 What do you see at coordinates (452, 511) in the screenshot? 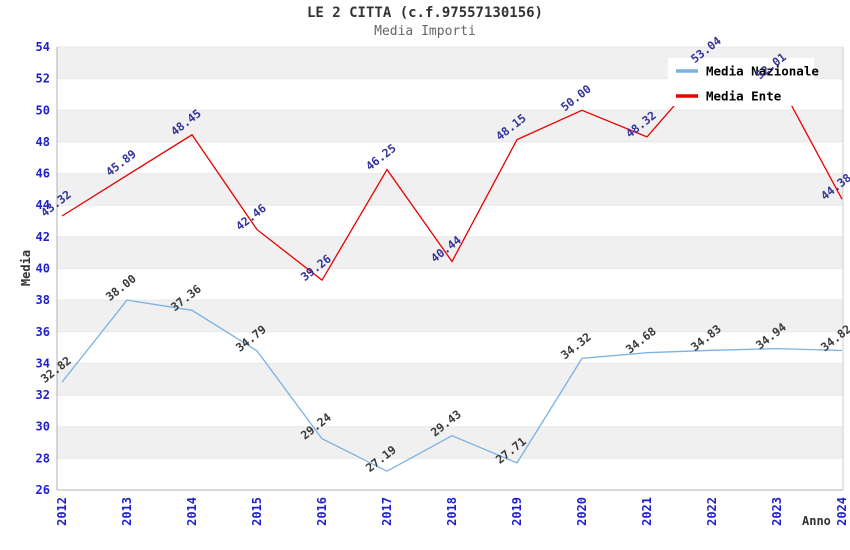
I see `x-tick-label: 2018` at bounding box center [452, 511].